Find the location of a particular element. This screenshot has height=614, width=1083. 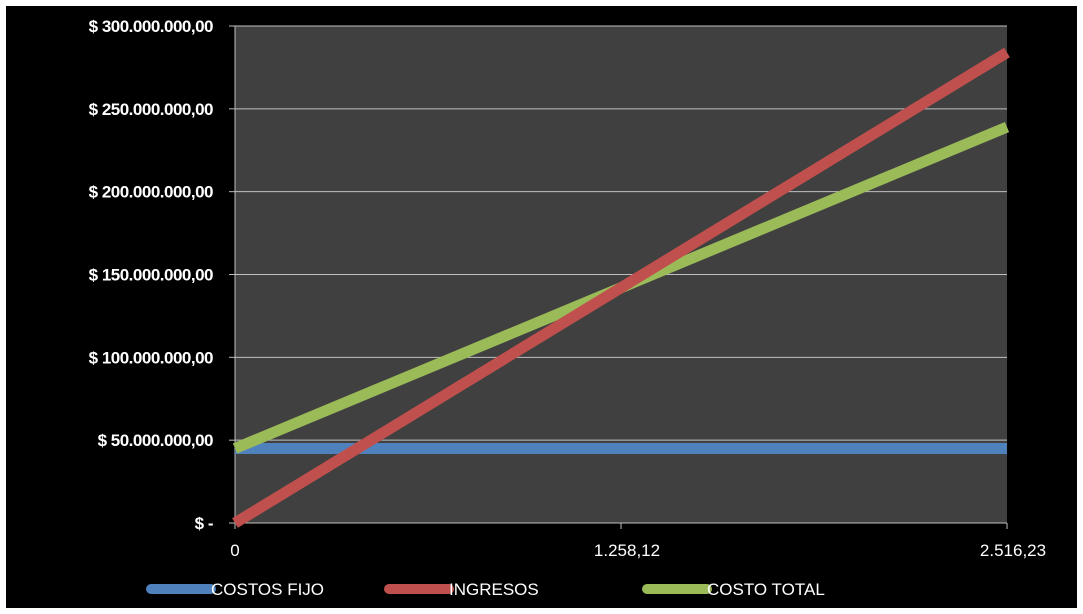

y-tick-label: $ 300.000.000,00 is located at coordinates (151, 26).